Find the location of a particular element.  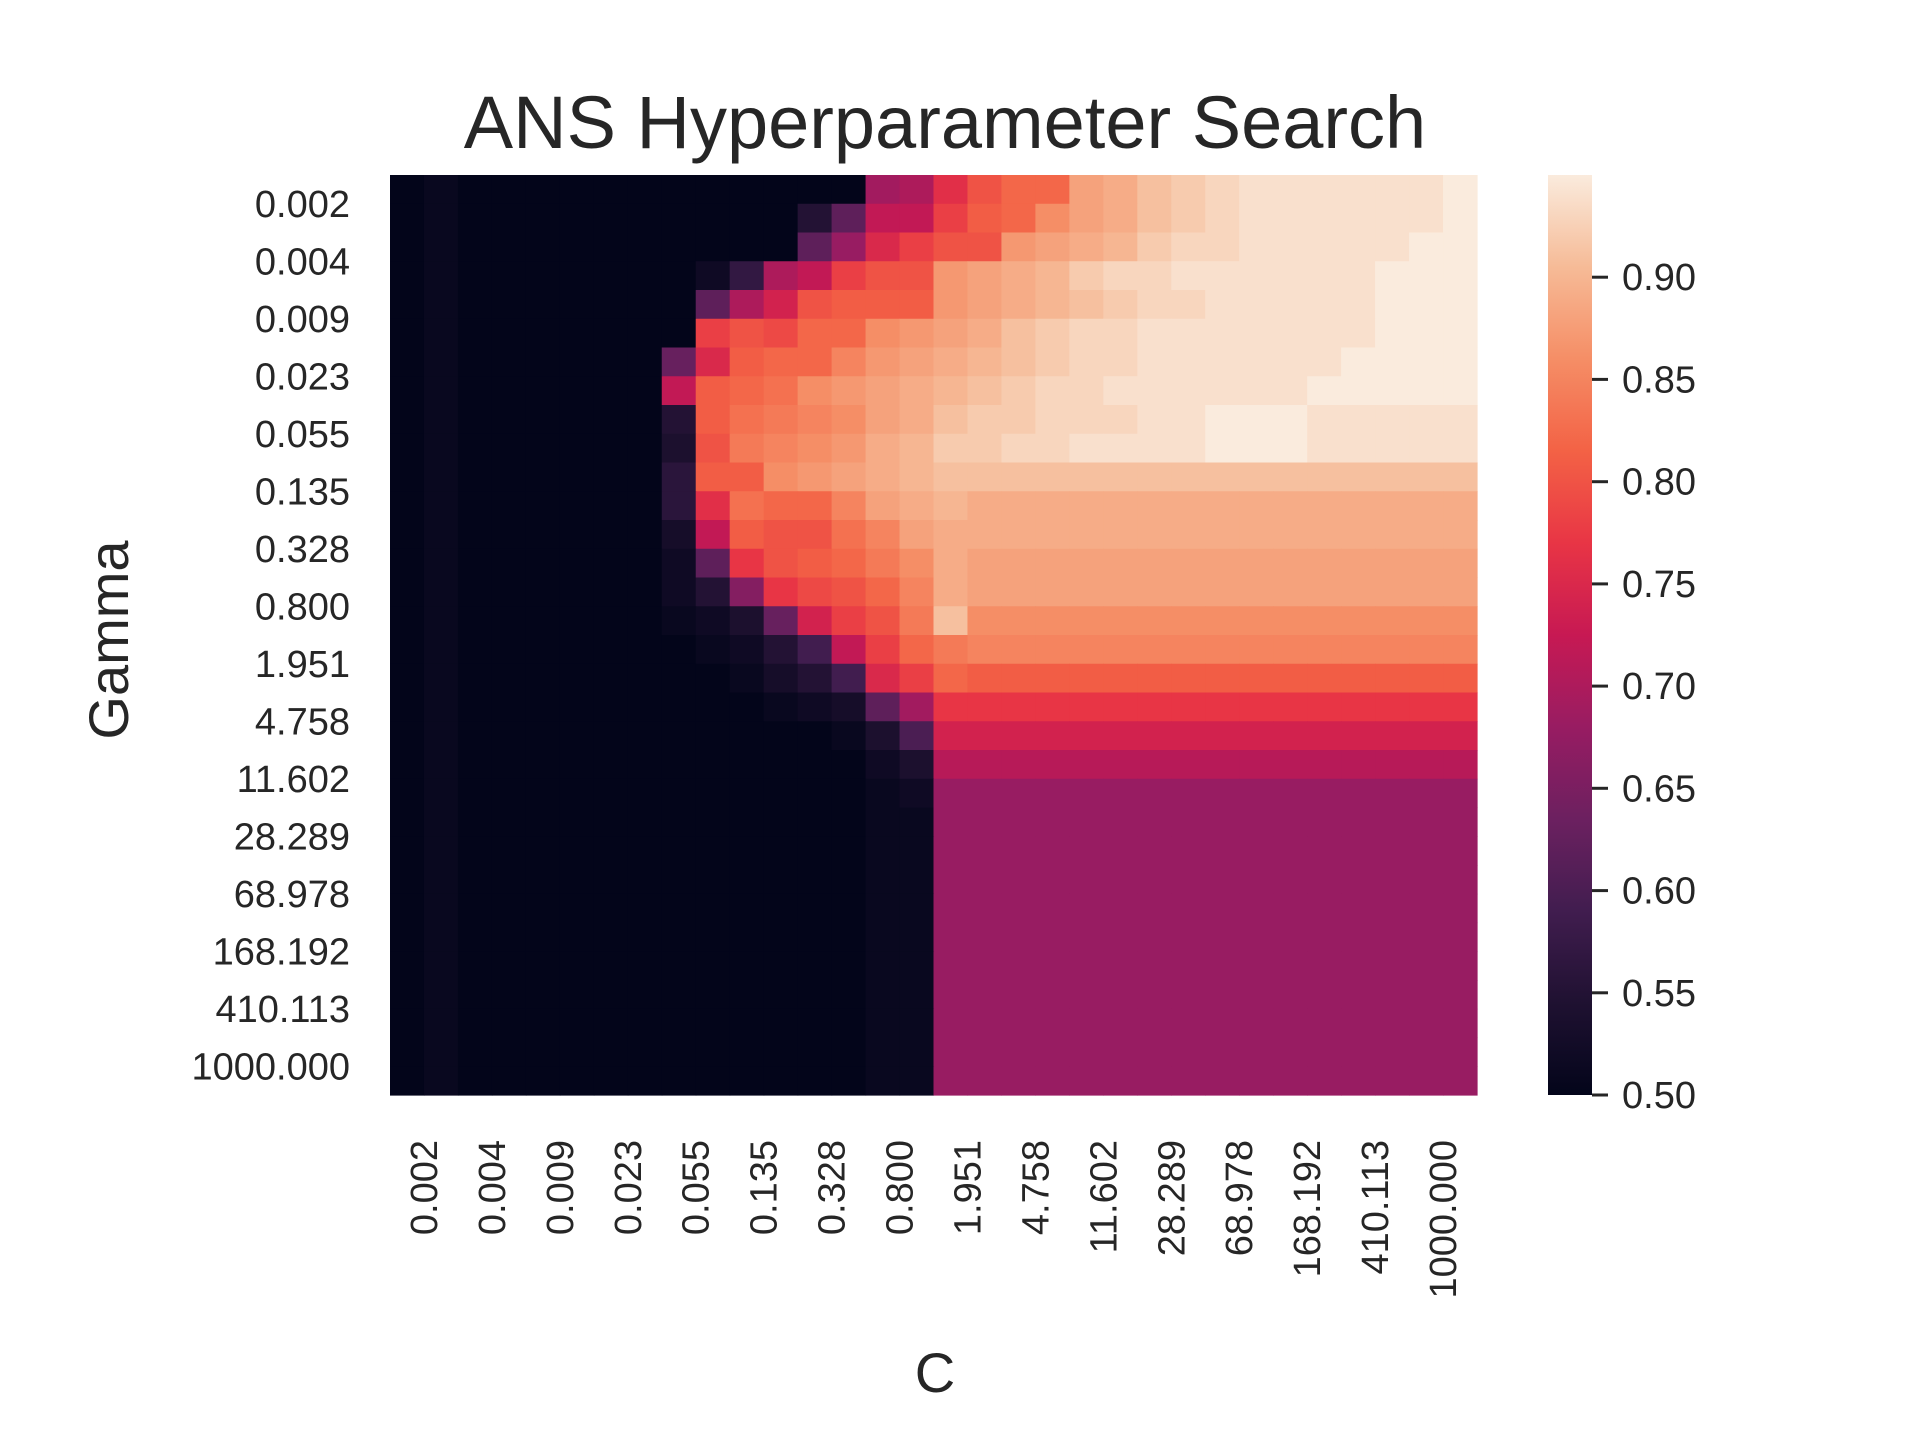

x-tick-label: 168.192 is located at coordinates (1308, 1208).